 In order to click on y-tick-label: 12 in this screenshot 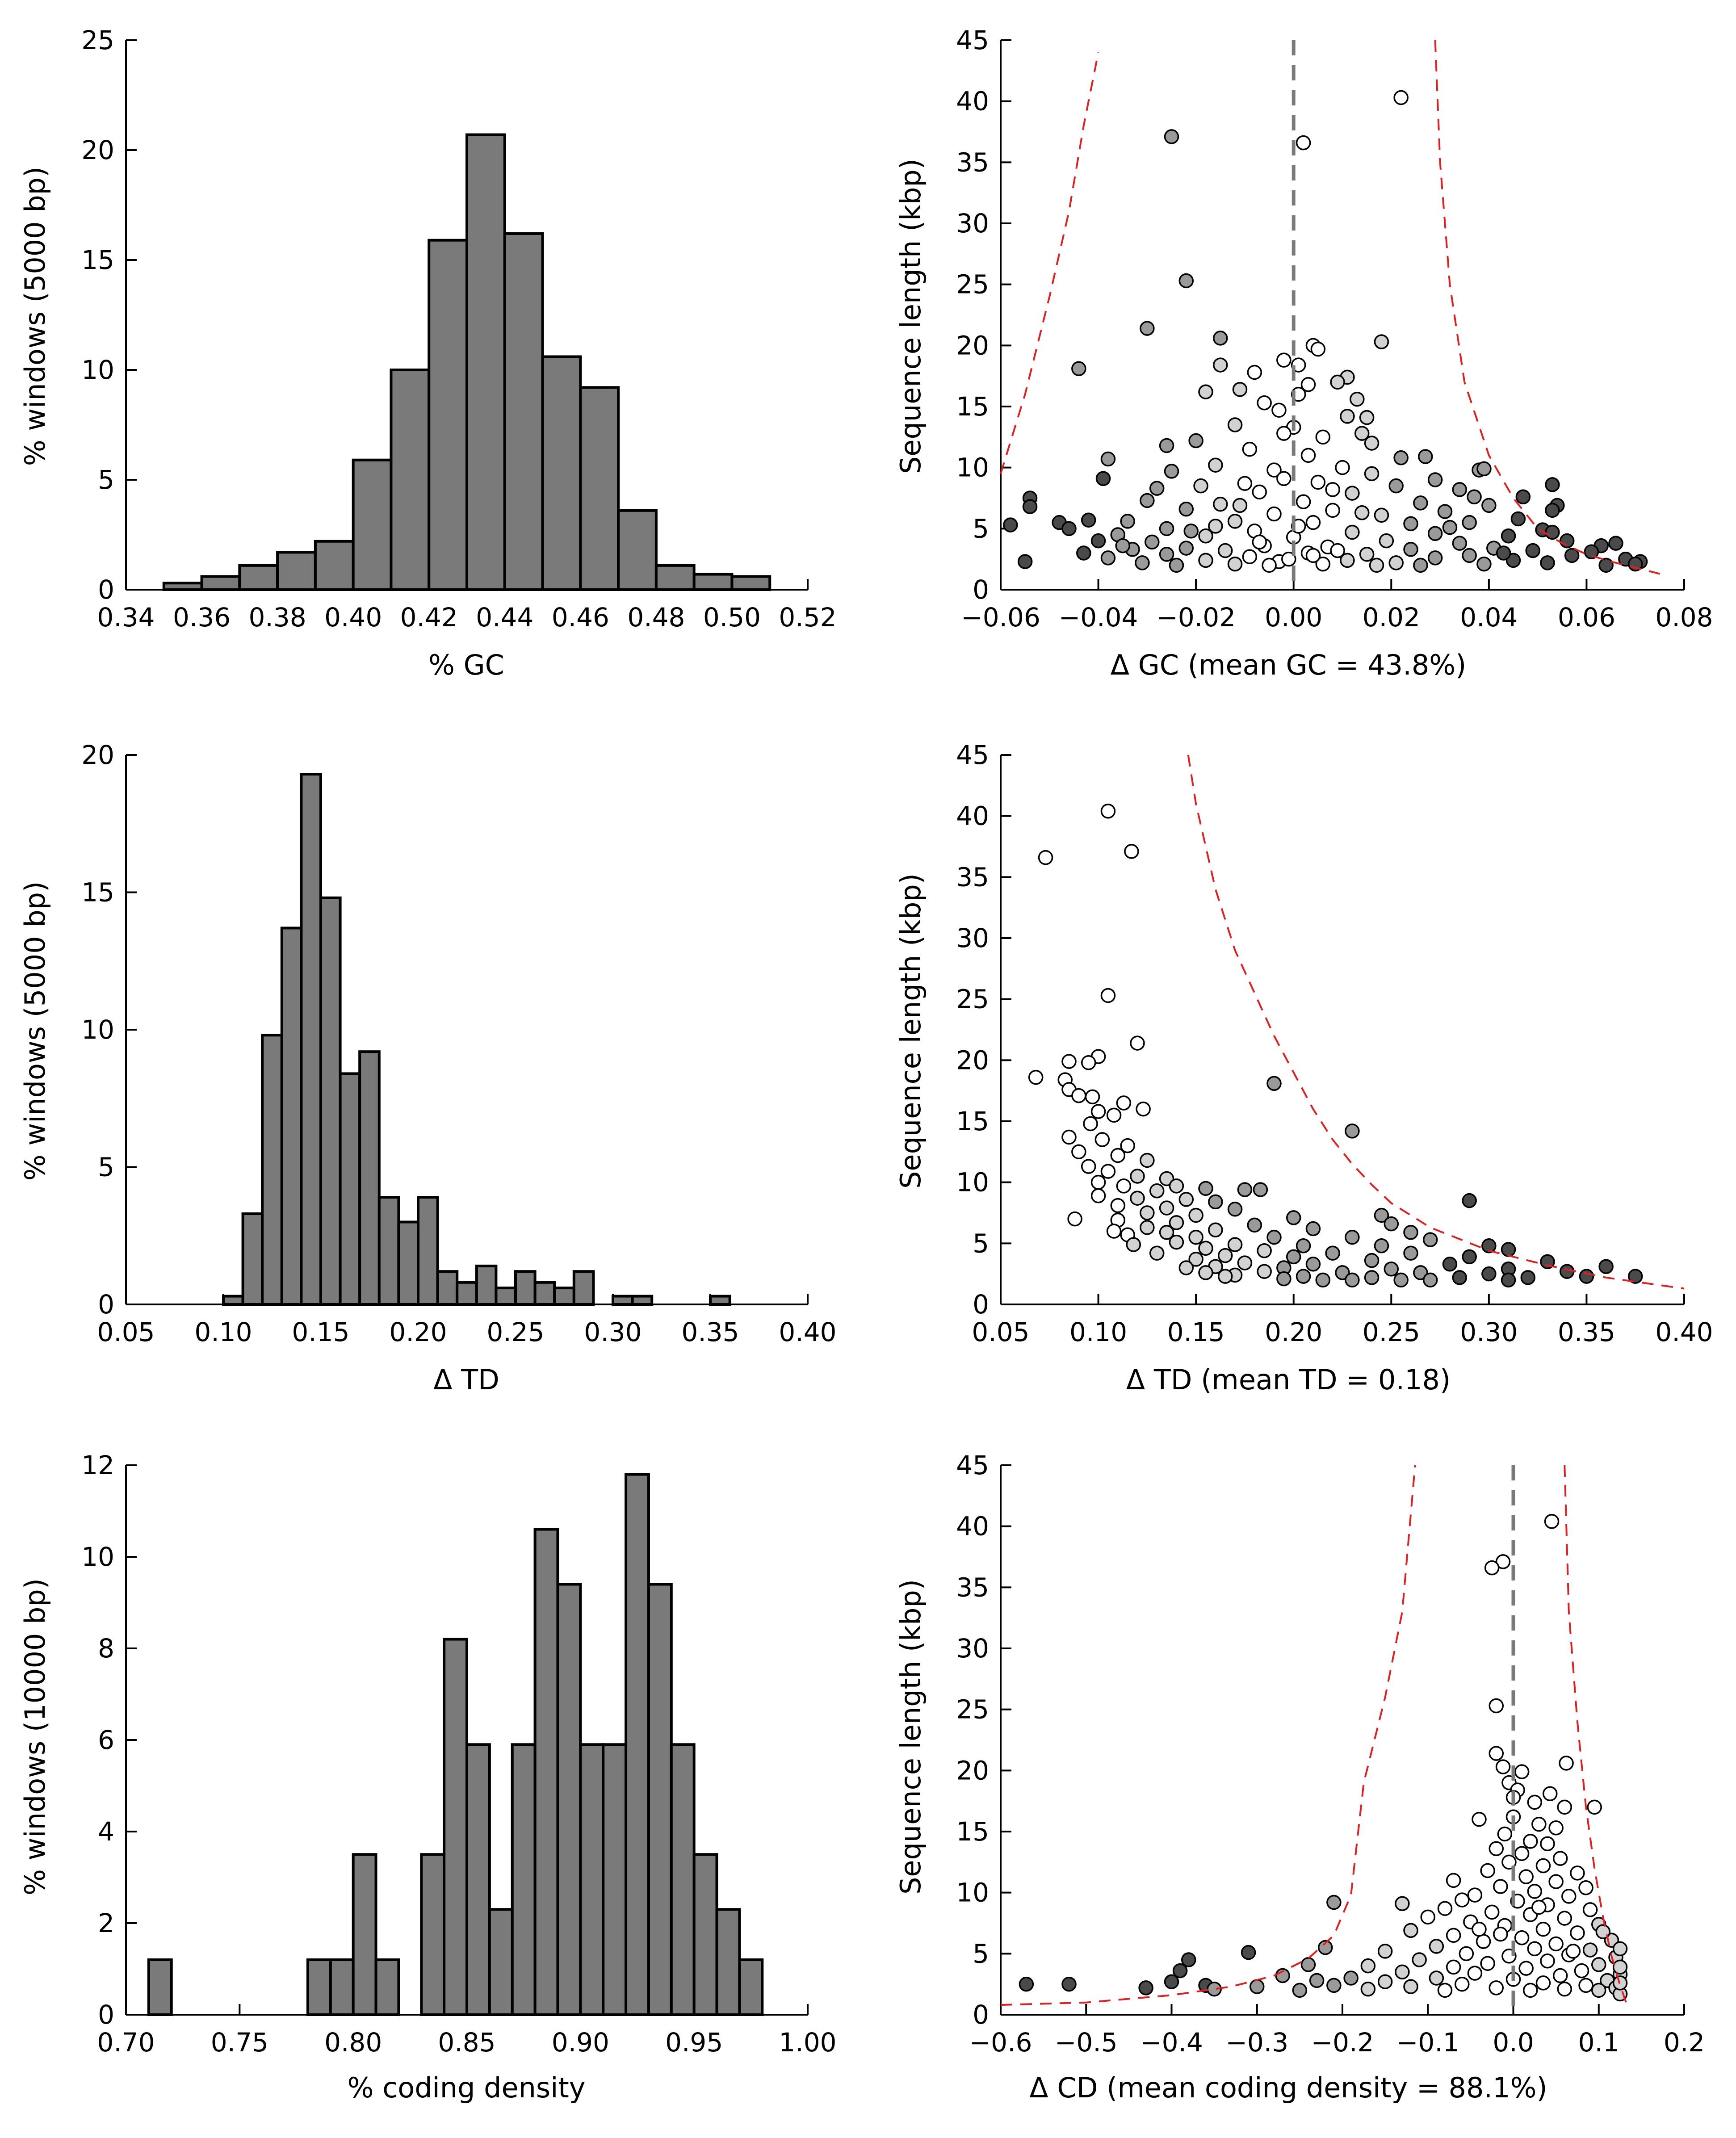, I will do `click(97, 1465)`.